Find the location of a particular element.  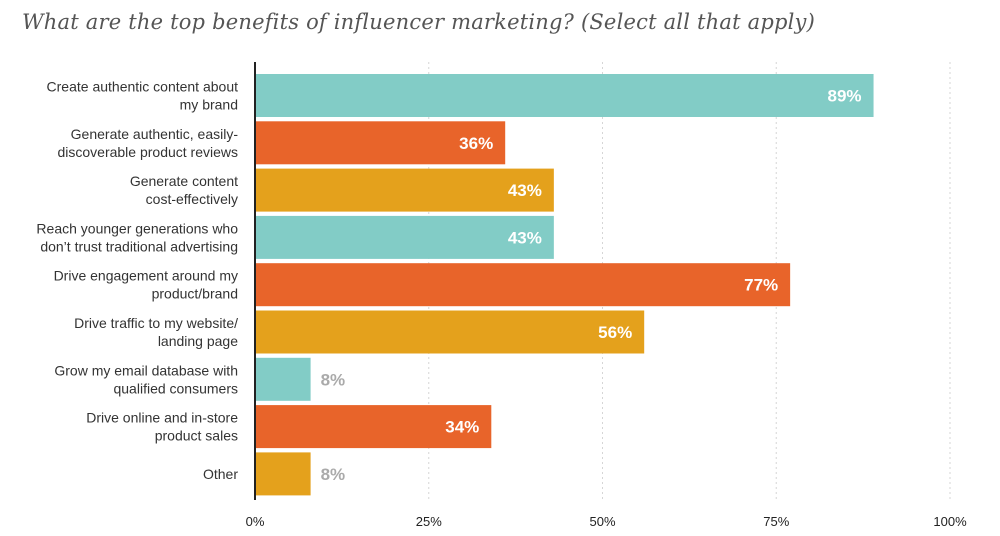

category-label: Drive engagement around my product/brand is located at coordinates (146, 285).